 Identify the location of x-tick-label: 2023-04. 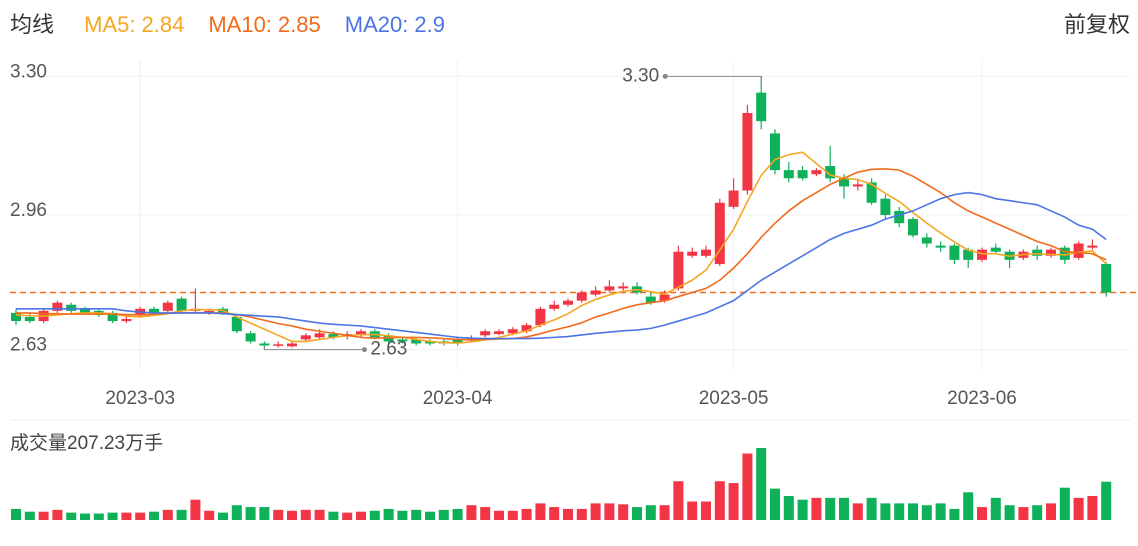
(458, 398).